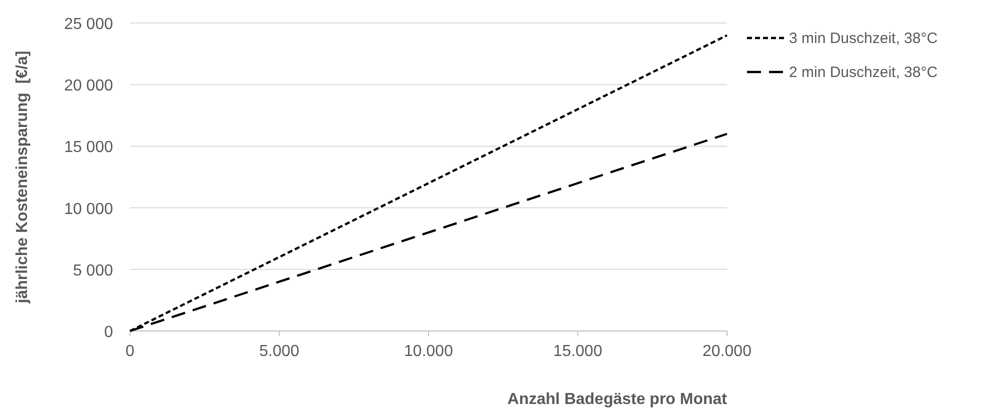 This screenshot has width=985, height=412. I want to click on y-tick-label: 0, so click(109, 332).